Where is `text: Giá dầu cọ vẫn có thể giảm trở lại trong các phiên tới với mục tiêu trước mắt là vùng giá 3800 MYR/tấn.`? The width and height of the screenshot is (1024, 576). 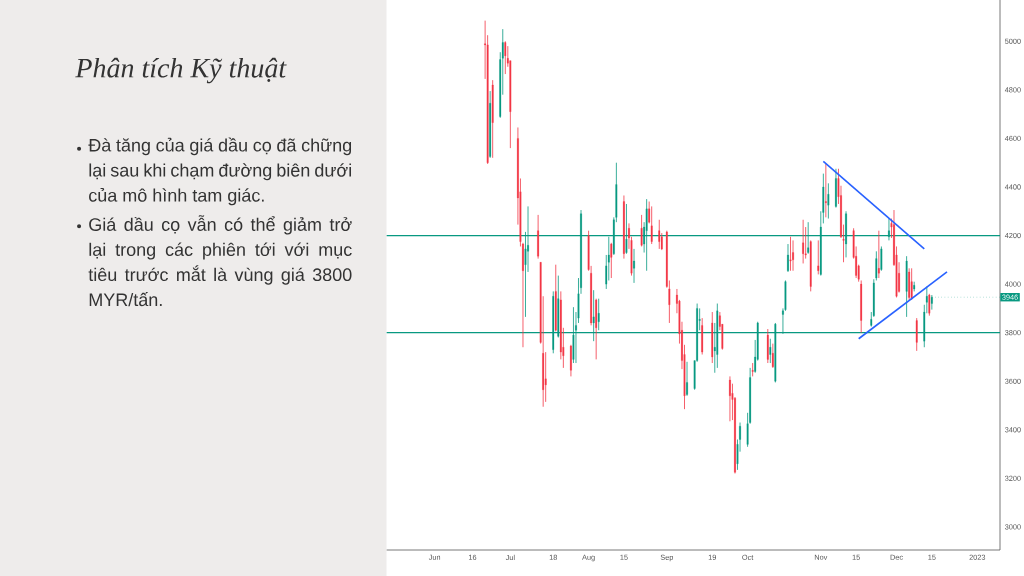 text: Giá dầu cọ vẫn có thể giảm trở lại trong các phiên tới với mục tiêu trước mắt là vùng giá 3800 MYR/tấn. is located at coordinates (220, 261).